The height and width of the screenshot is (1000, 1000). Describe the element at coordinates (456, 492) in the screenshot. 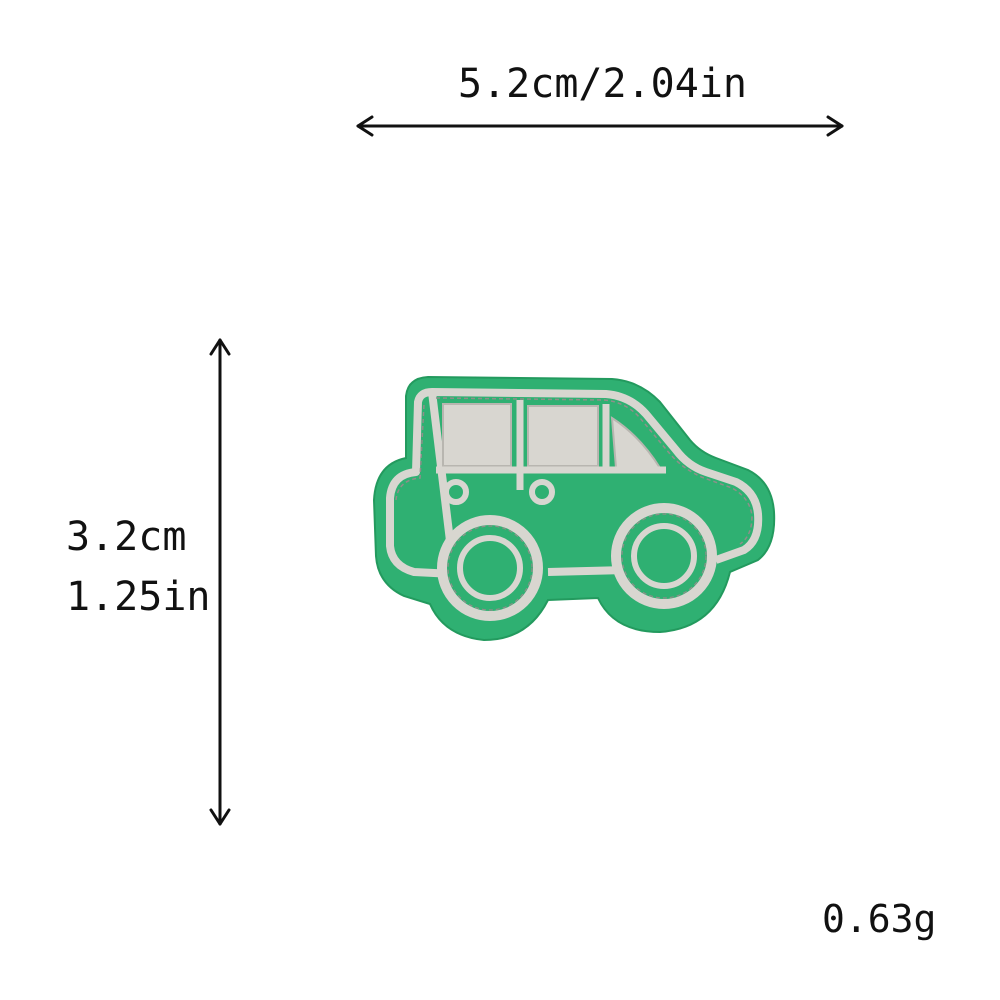

I see `door-handle-rear` at that location.